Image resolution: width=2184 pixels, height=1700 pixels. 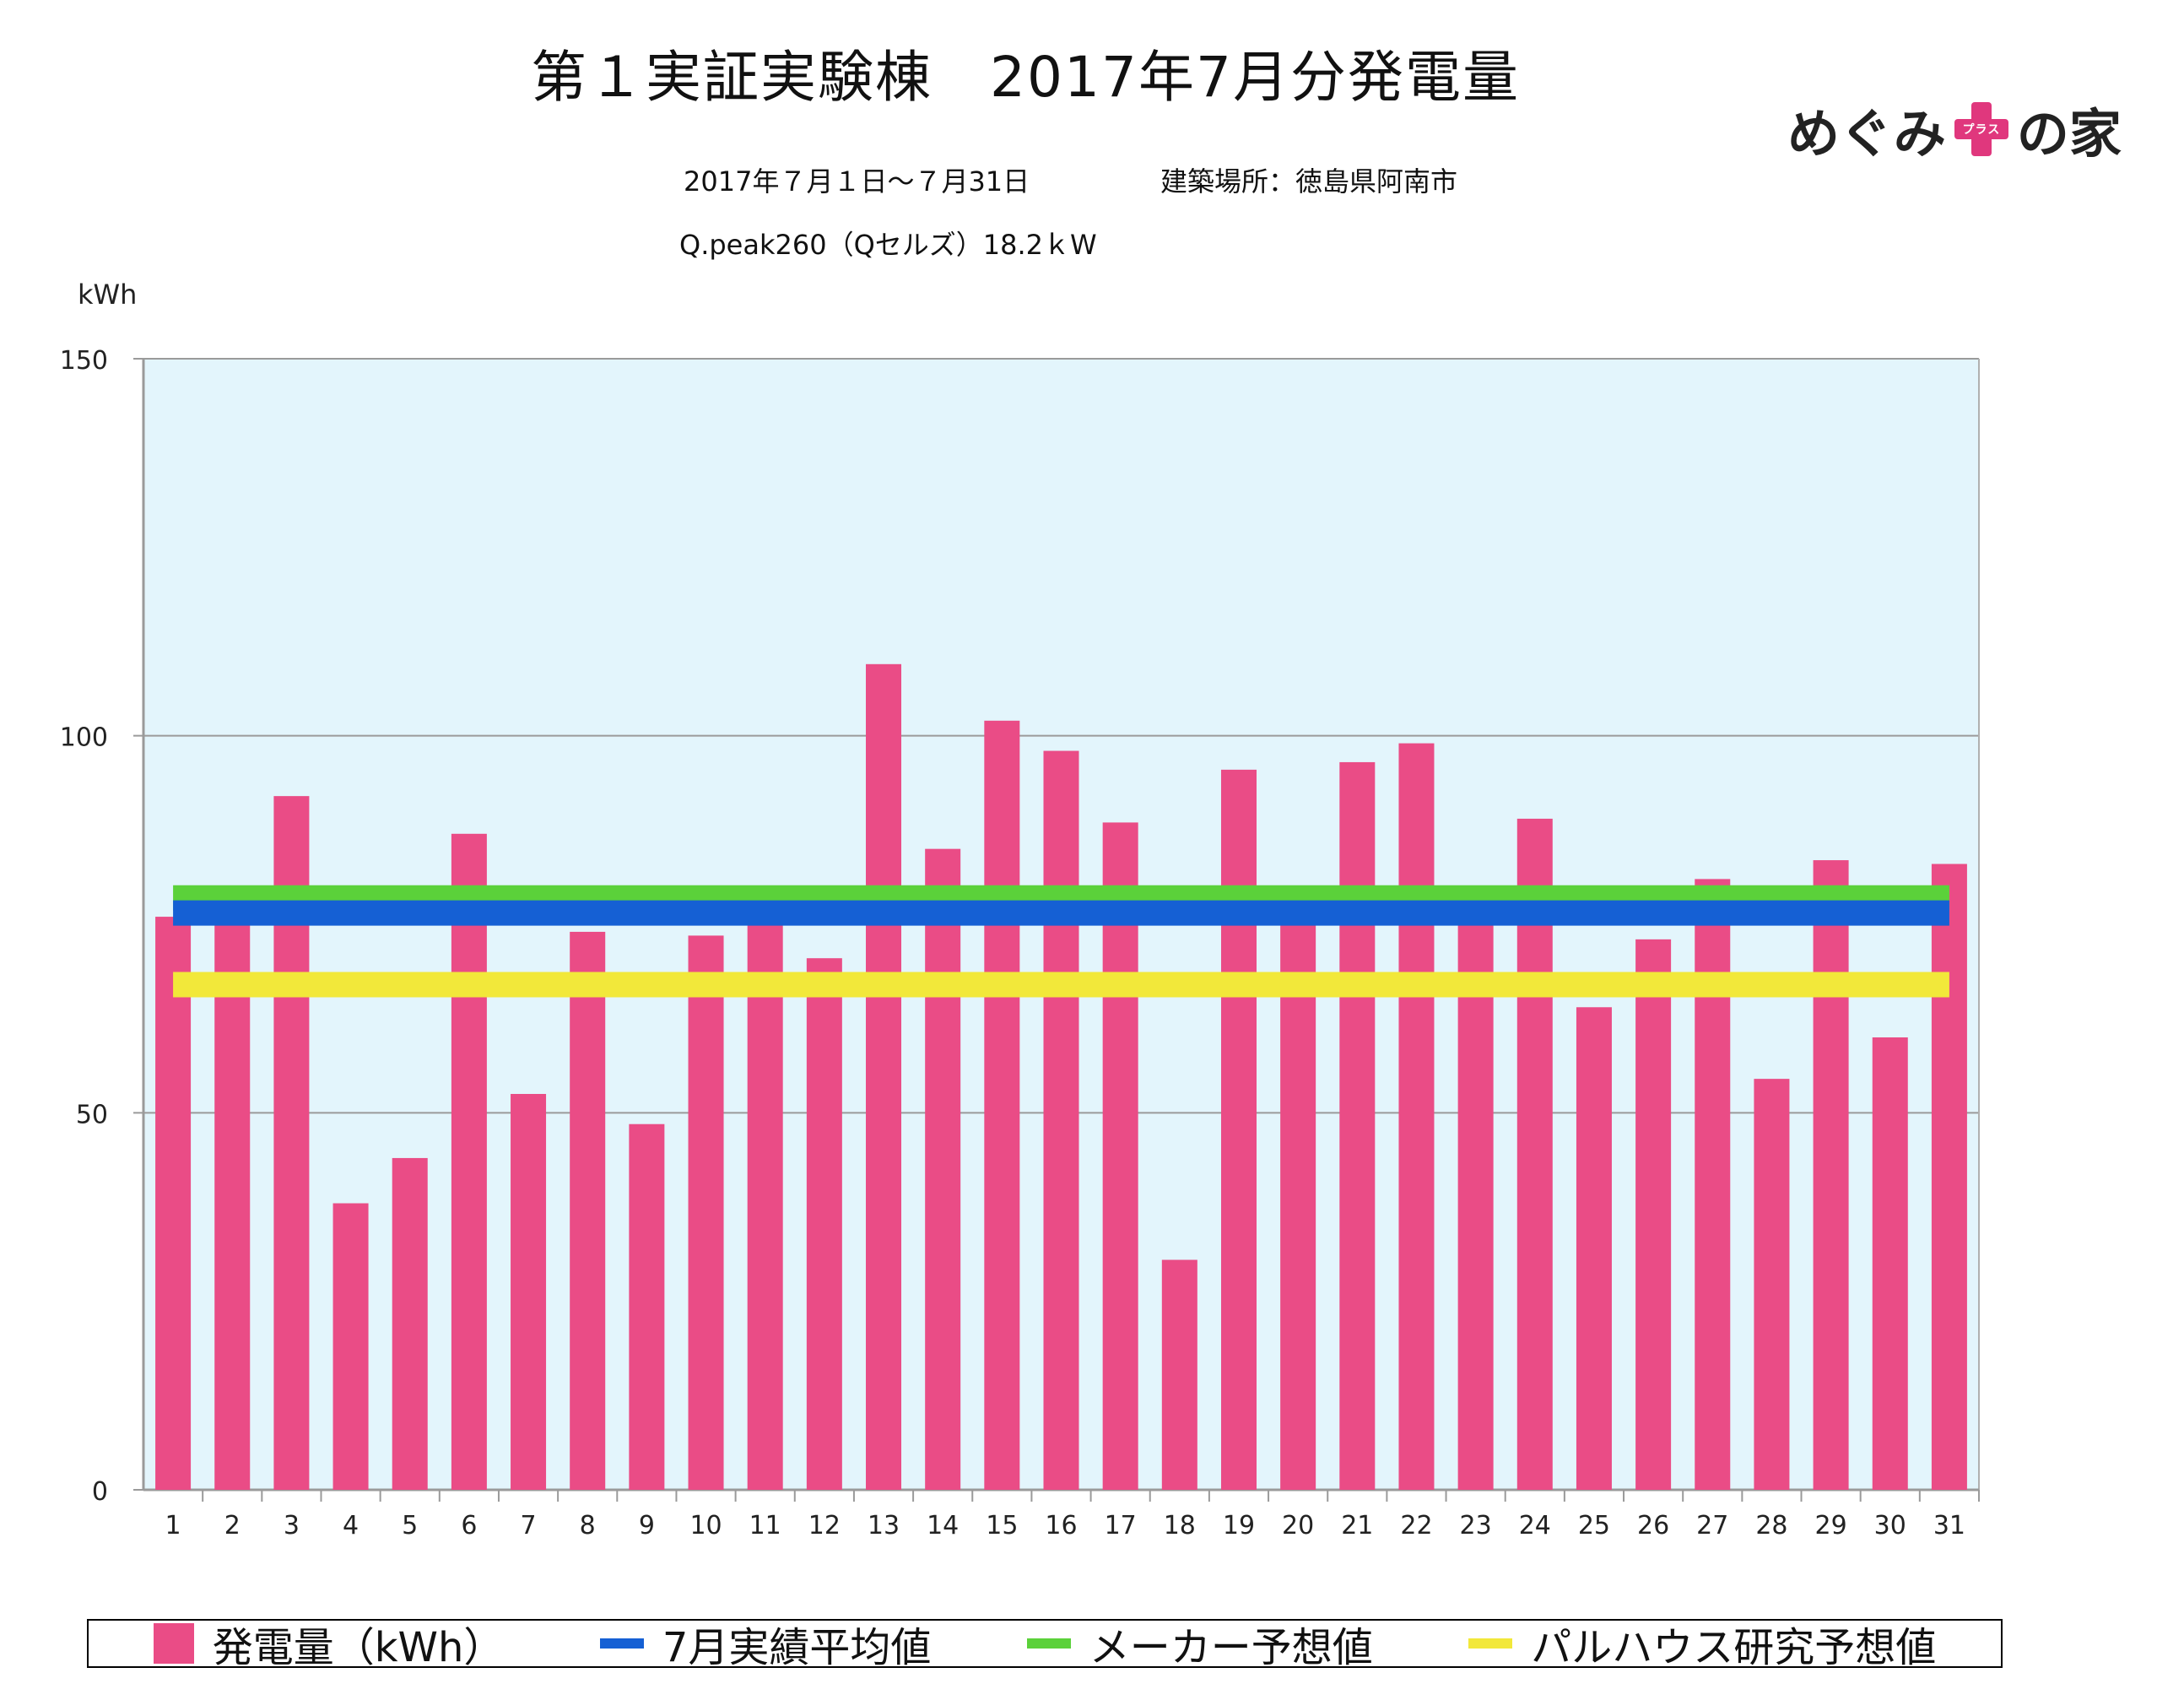 What do you see at coordinates (173, 1526) in the screenshot?
I see `x-tick-label: 1` at bounding box center [173, 1526].